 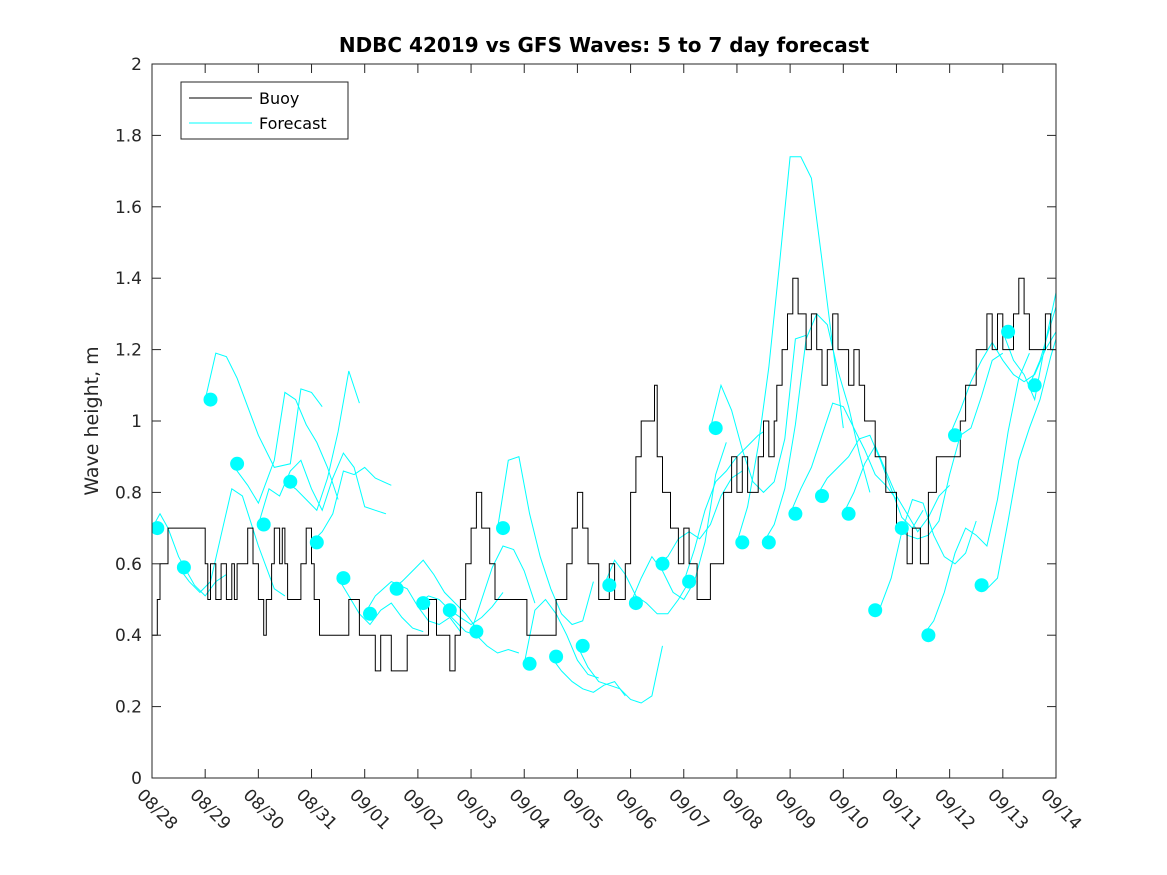 I want to click on legend: Buoy Forecast, so click(x=264, y=110).